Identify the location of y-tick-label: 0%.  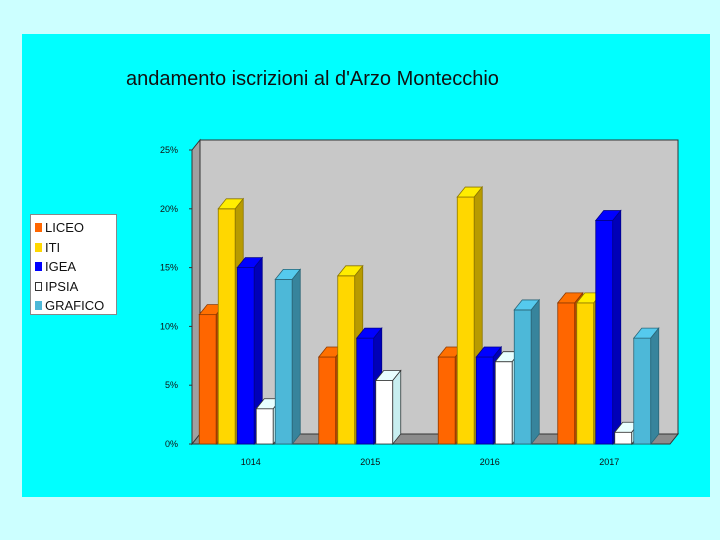
(171, 444).